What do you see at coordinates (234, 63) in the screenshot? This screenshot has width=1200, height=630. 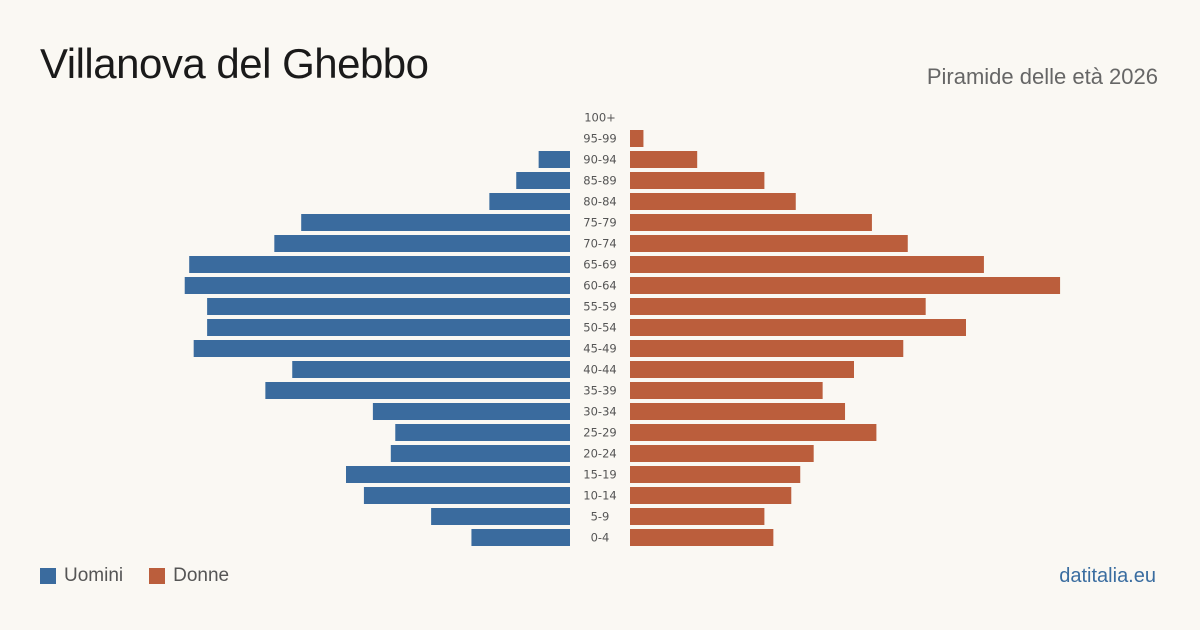 I see `page-title: Villanova del Ghebbo` at bounding box center [234, 63].